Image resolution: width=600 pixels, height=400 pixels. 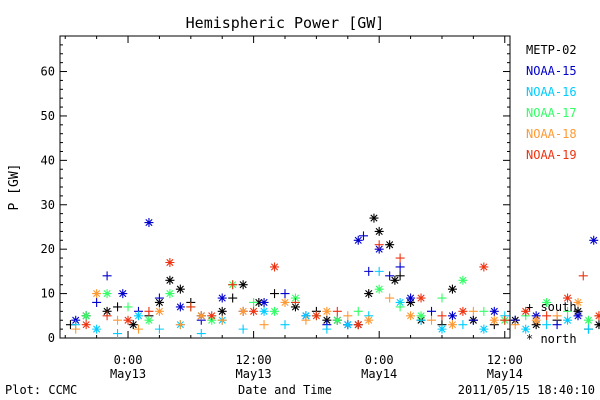 I want to click on legend-series-label: NOAA-16, so click(x=551, y=92).